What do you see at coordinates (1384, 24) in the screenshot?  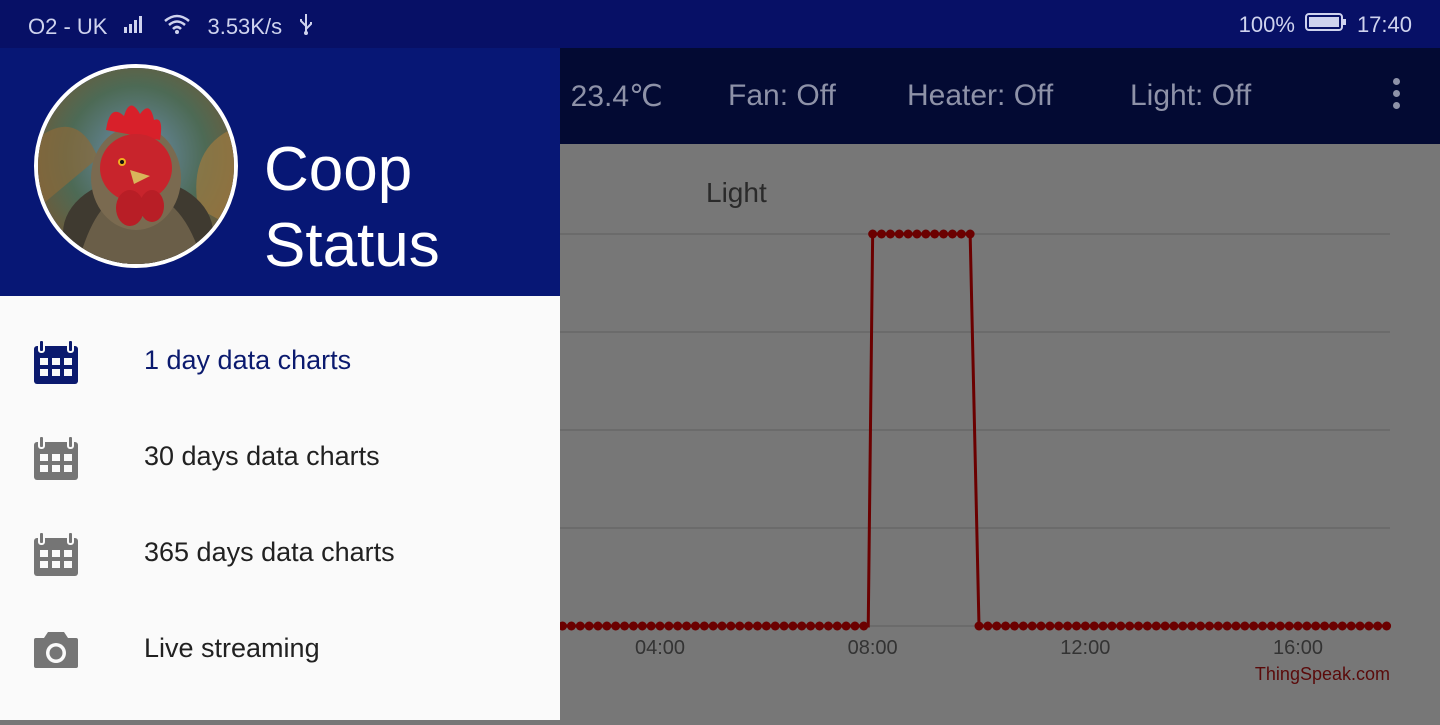 I see `clock: 17:40` at bounding box center [1384, 24].